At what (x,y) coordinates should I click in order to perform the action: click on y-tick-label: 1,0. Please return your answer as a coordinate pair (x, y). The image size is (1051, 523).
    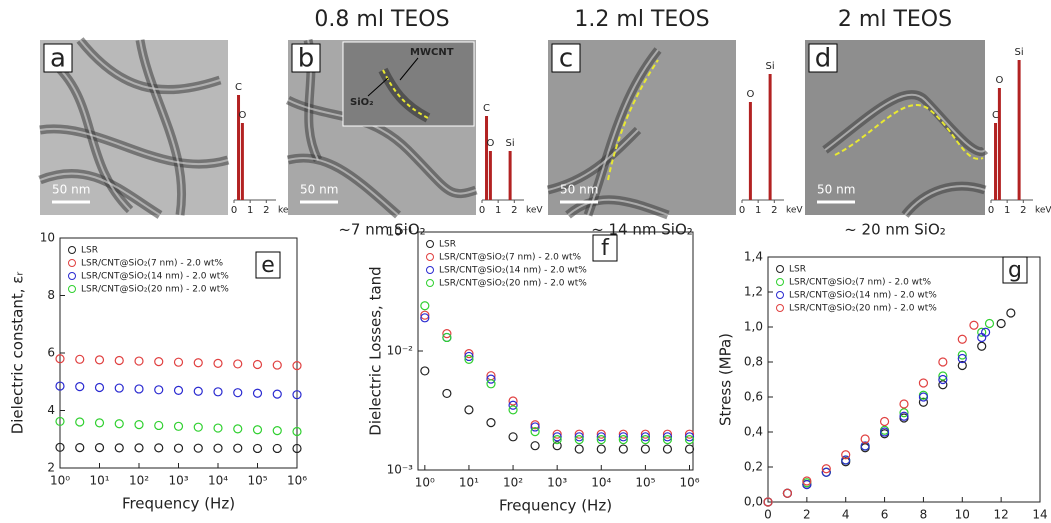
    Looking at the image, I should click on (753, 327).